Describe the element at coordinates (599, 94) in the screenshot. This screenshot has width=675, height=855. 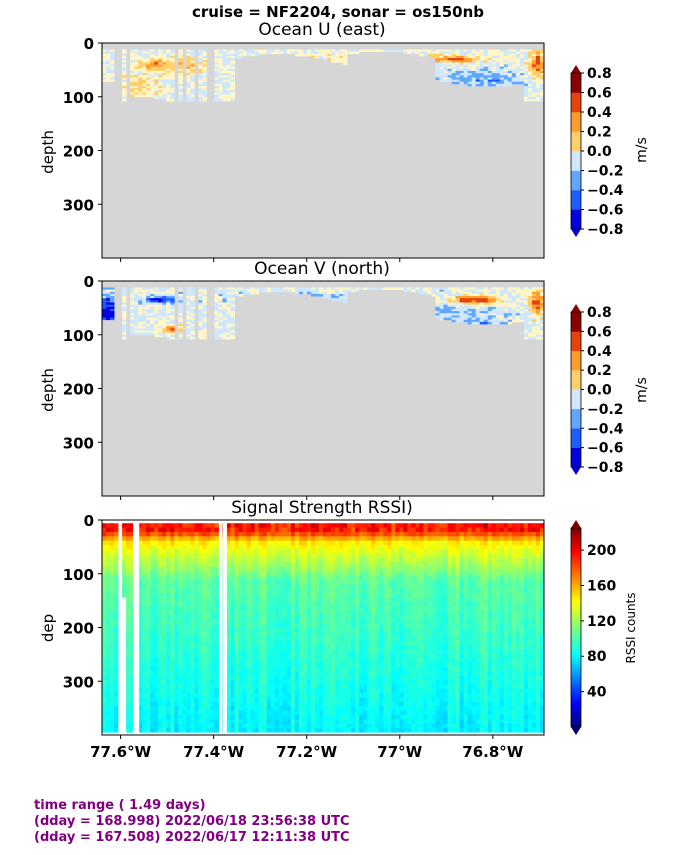
I see `colorbar-tick-label: 0.6` at that location.